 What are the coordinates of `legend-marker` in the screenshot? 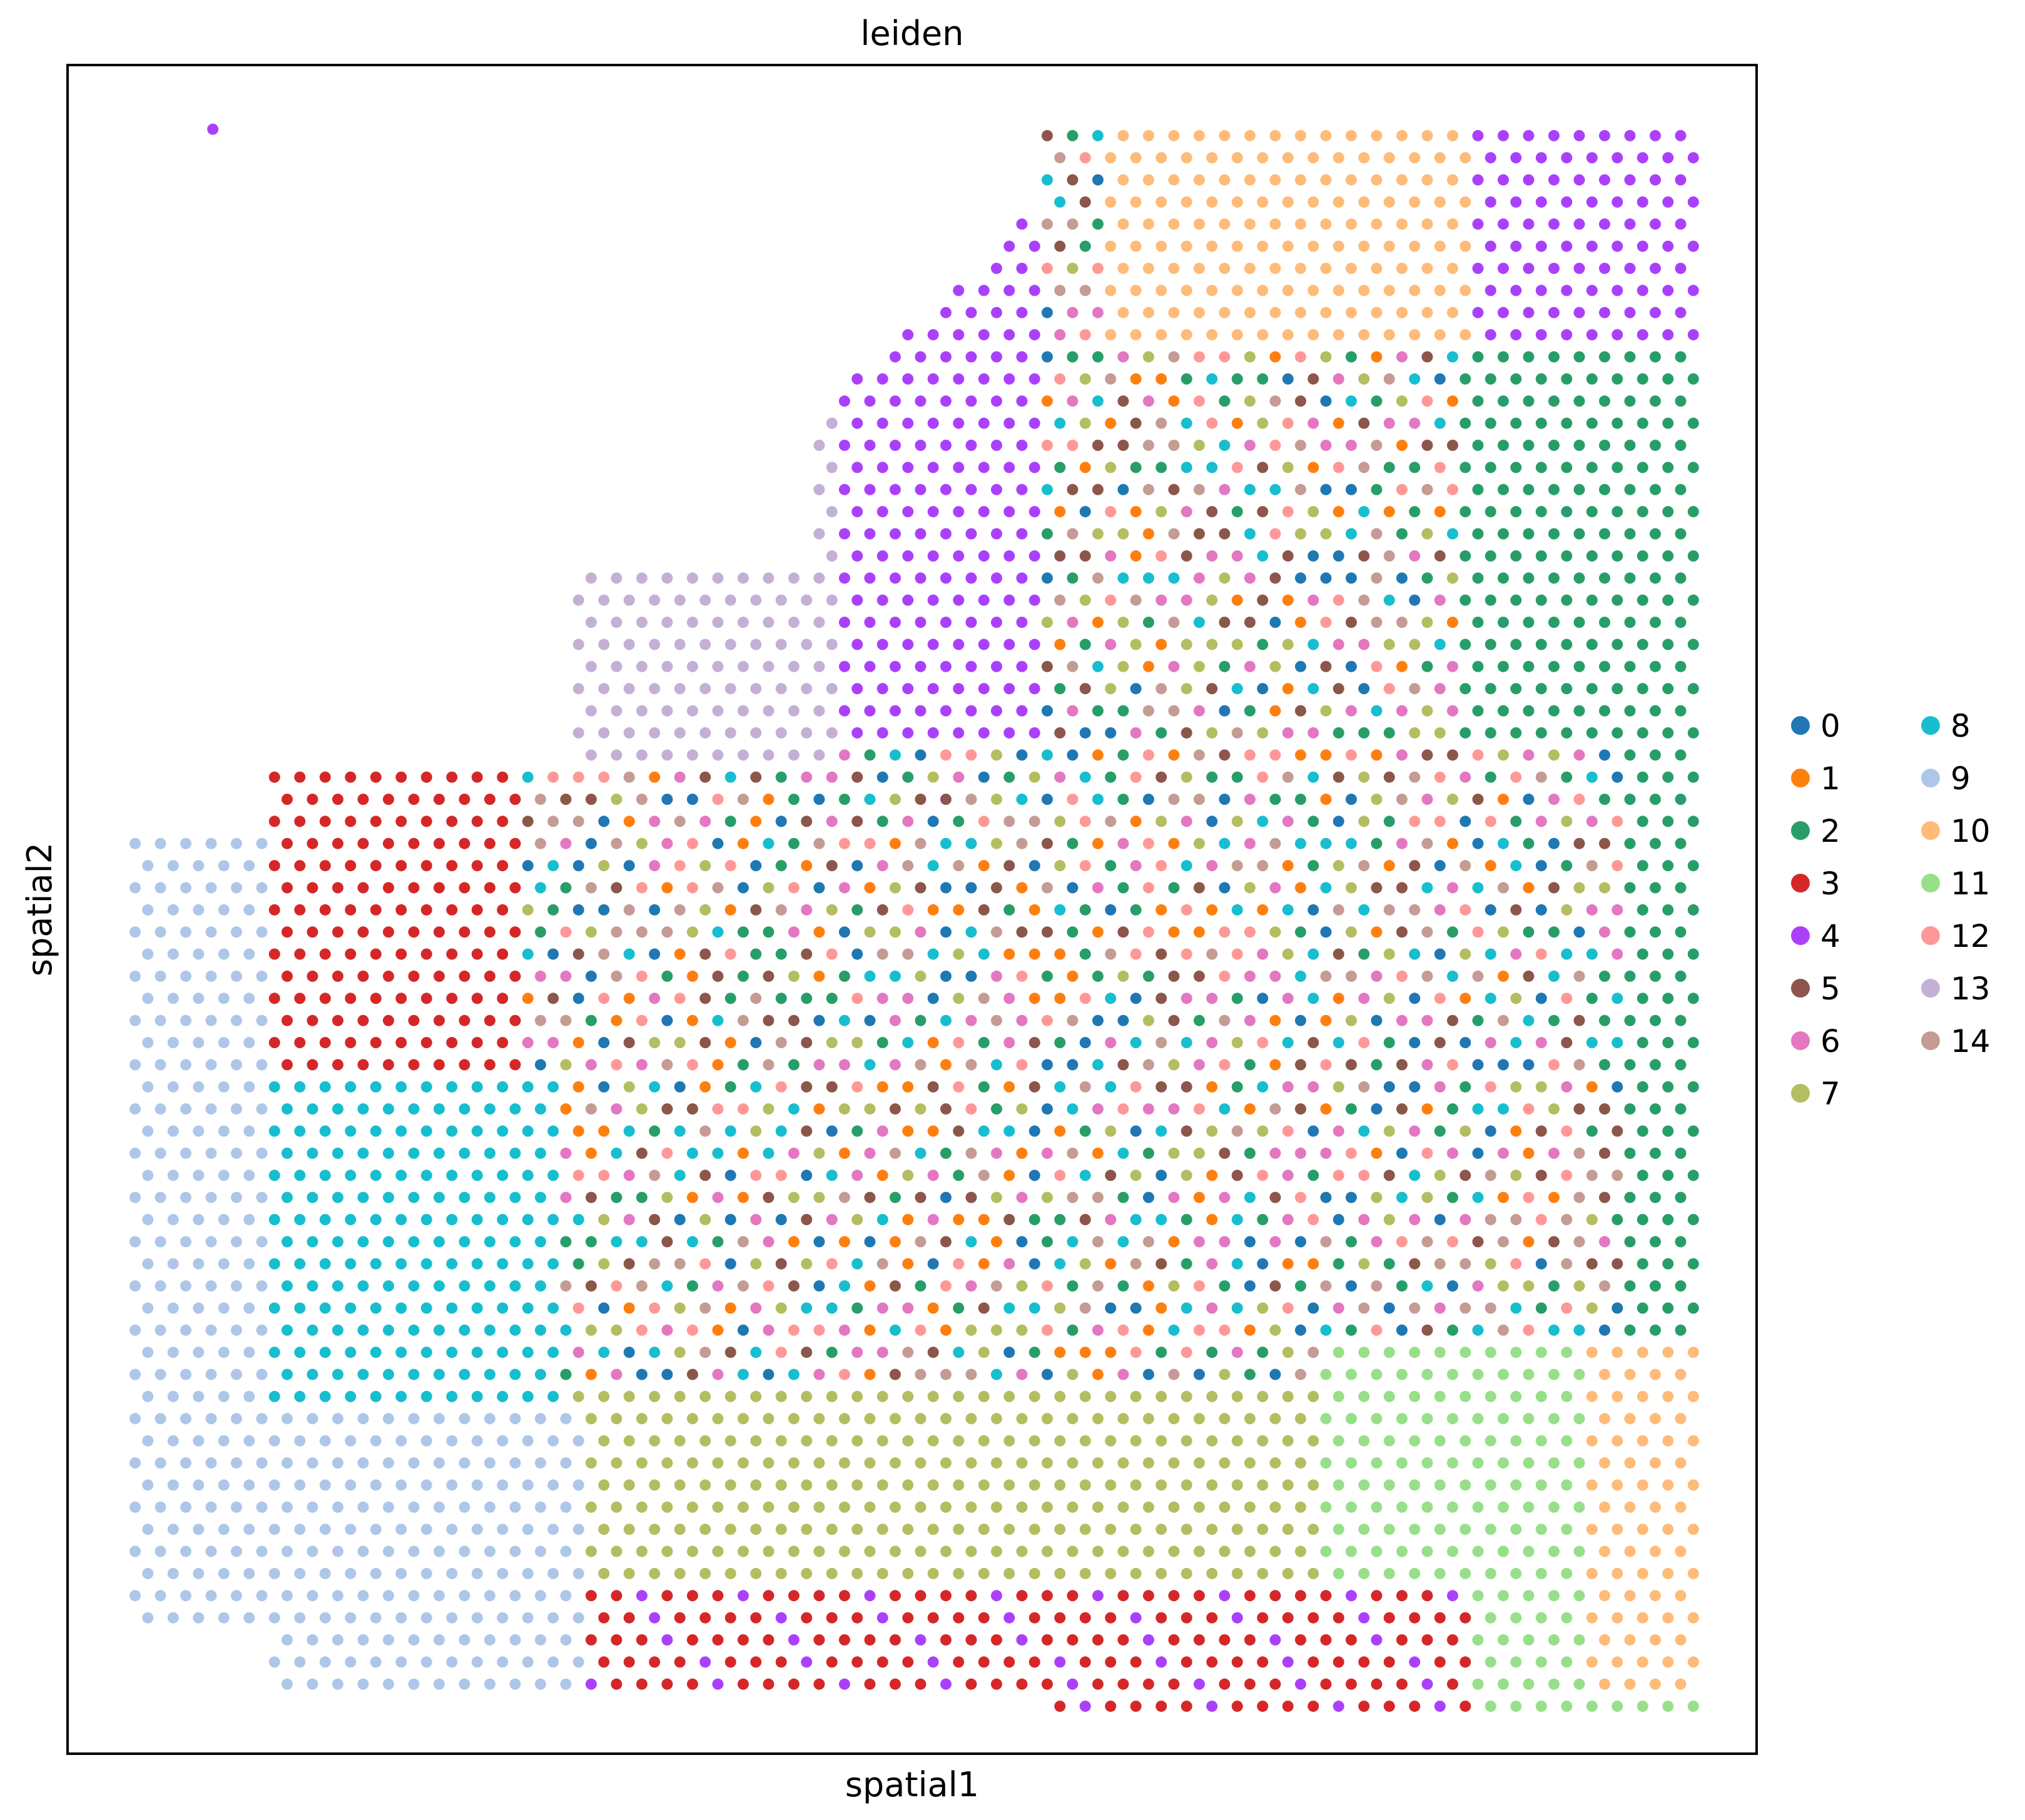 It's located at (1800, 883).